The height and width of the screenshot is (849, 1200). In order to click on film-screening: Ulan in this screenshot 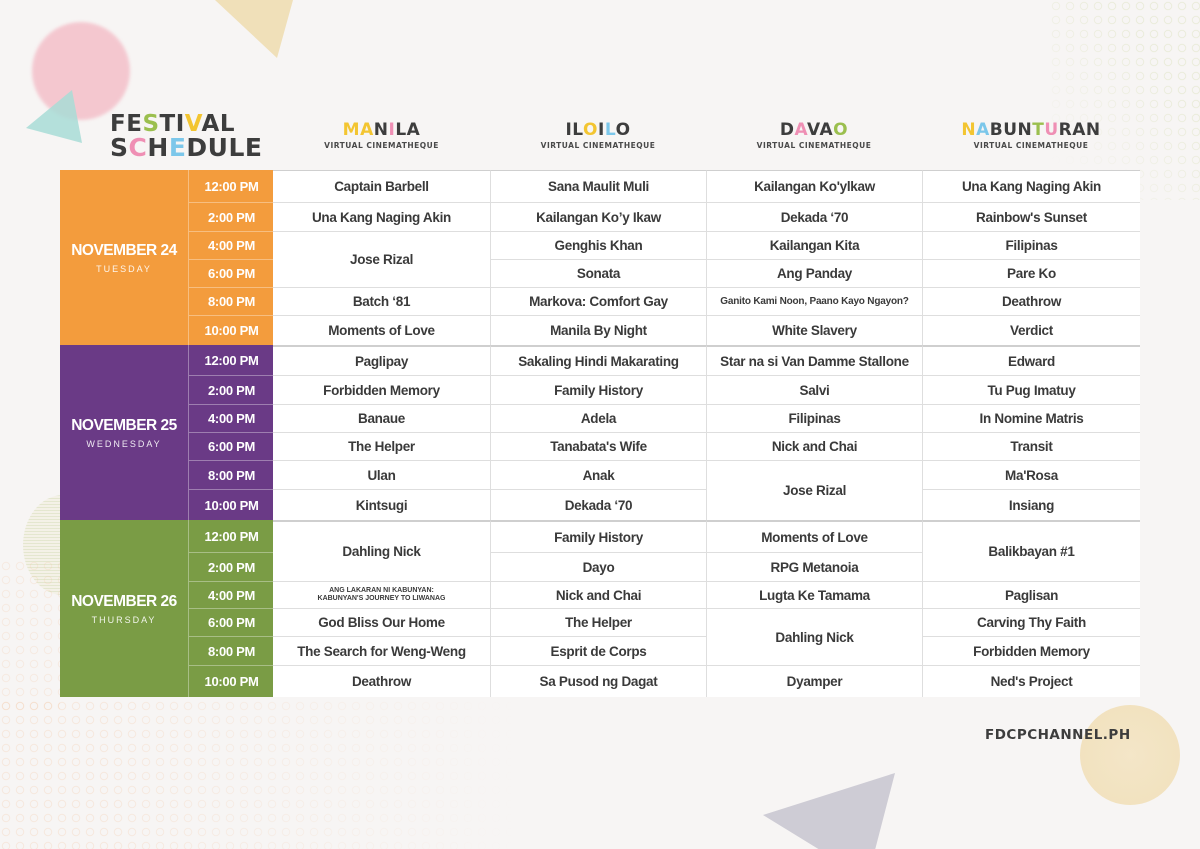, I will do `click(381, 474)`.